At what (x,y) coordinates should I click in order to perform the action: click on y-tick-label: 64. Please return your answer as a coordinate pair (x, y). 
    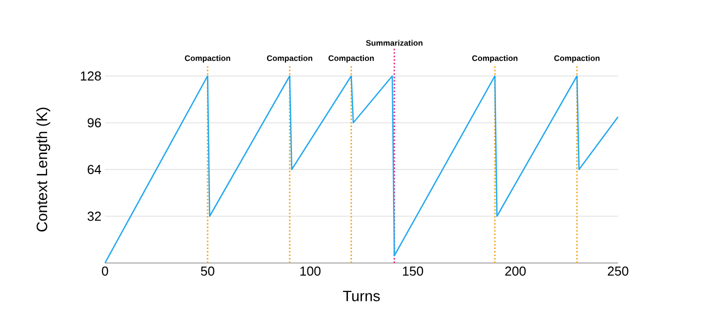
    Looking at the image, I should click on (95, 169).